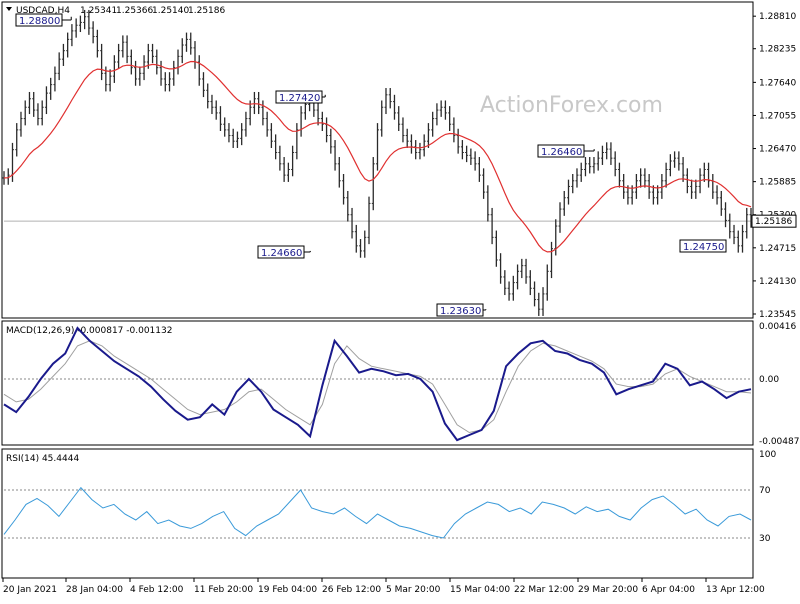 The image size is (800, 604). I want to click on watermark: ActionForex.com, so click(571, 105).